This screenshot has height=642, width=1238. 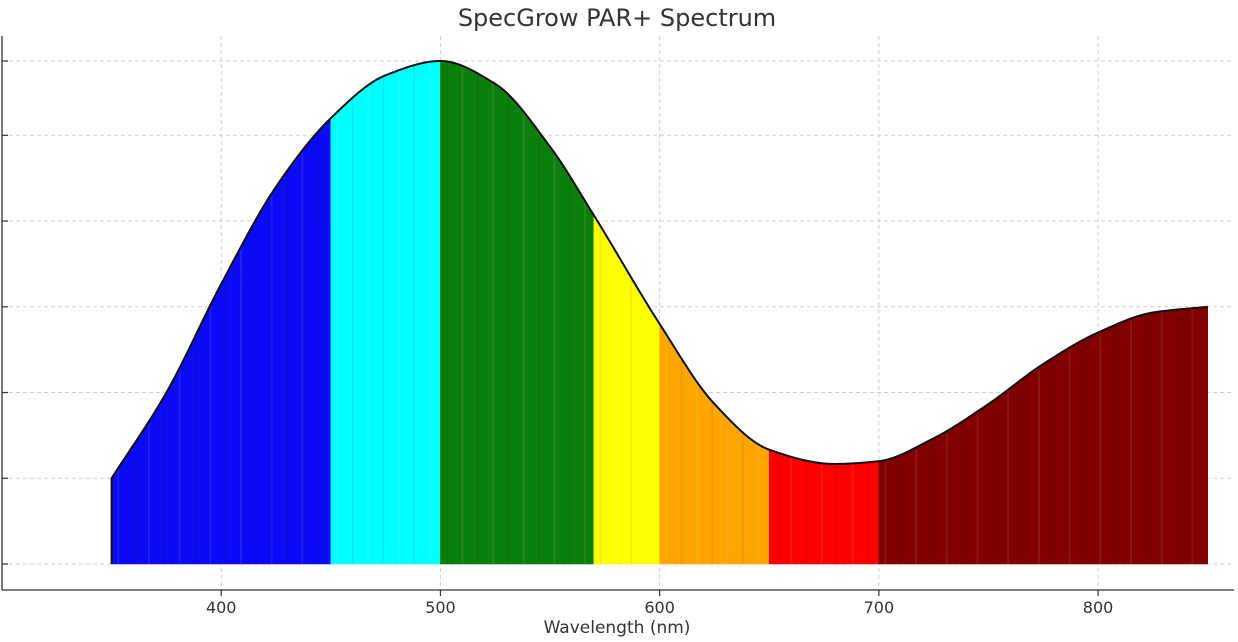 What do you see at coordinates (659, 607) in the screenshot?
I see `x-tick-label: 600` at bounding box center [659, 607].